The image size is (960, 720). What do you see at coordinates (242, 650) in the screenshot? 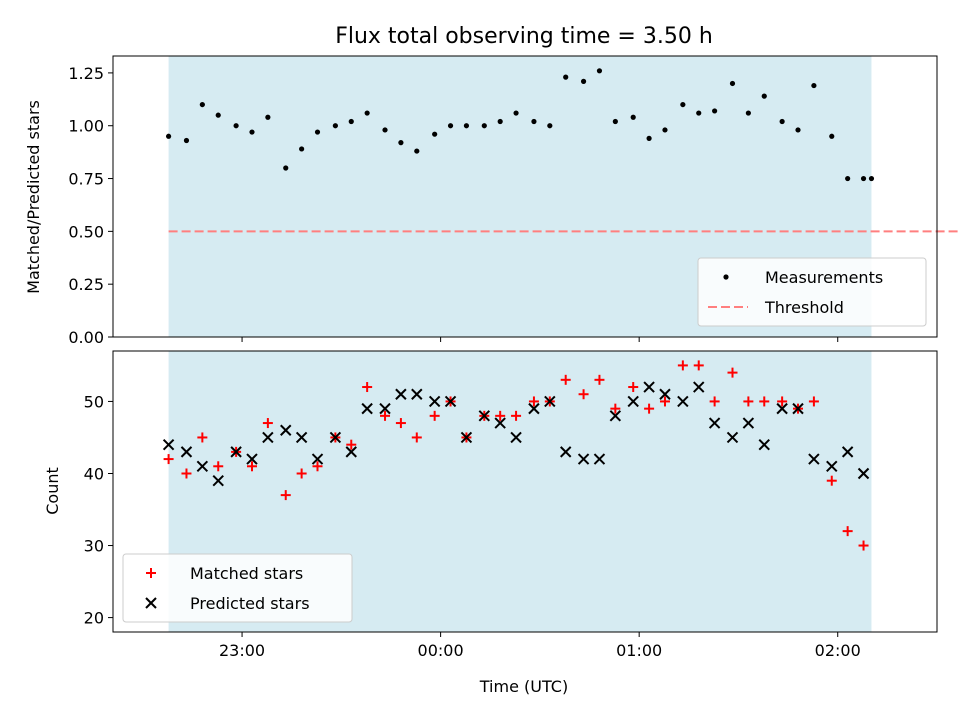
I see `x-tick-label: 23:00` at bounding box center [242, 650].